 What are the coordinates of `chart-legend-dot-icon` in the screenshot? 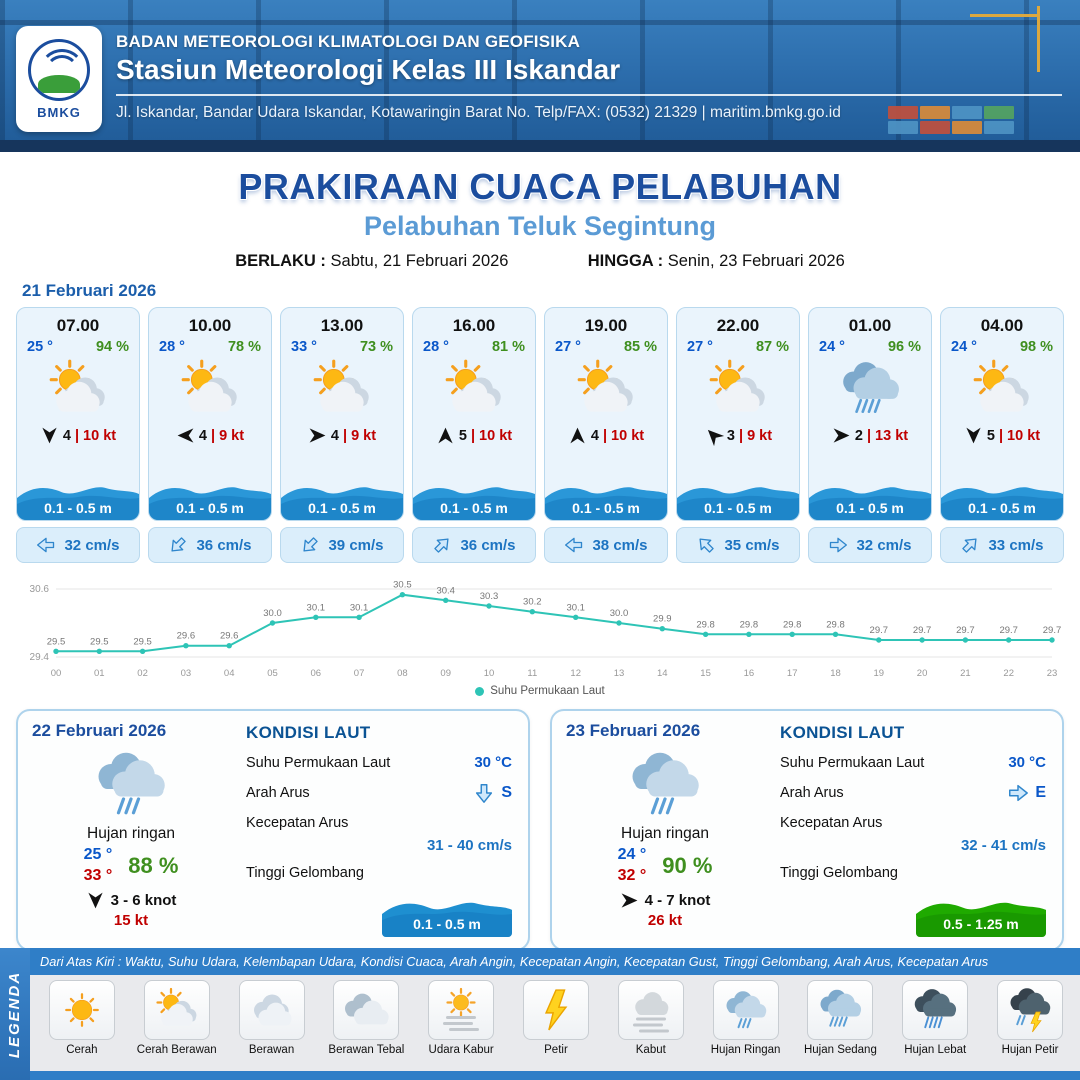 It's located at (480, 691).